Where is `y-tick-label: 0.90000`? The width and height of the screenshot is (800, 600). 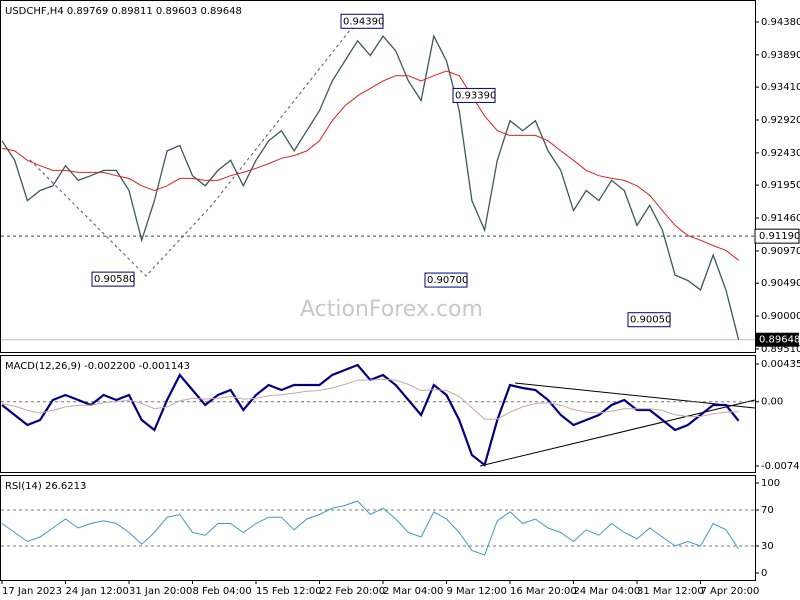
y-tick-label: 0.90000 is located at coordinates (780, 316).